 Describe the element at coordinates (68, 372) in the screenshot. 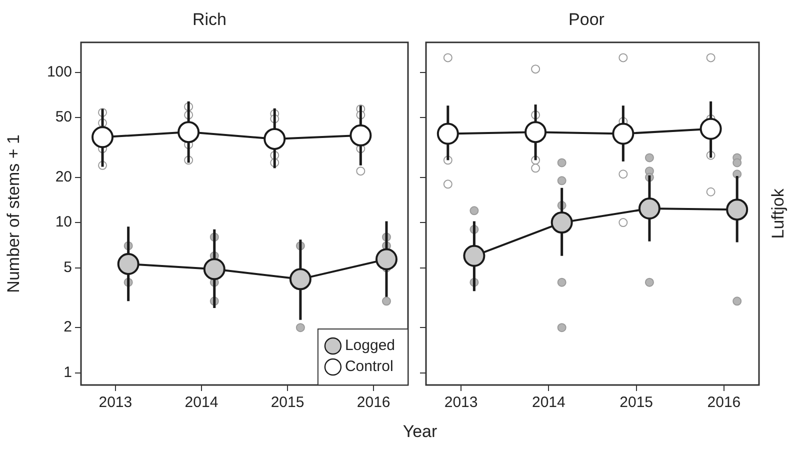

I see `y-tick-label: 1` at that location.